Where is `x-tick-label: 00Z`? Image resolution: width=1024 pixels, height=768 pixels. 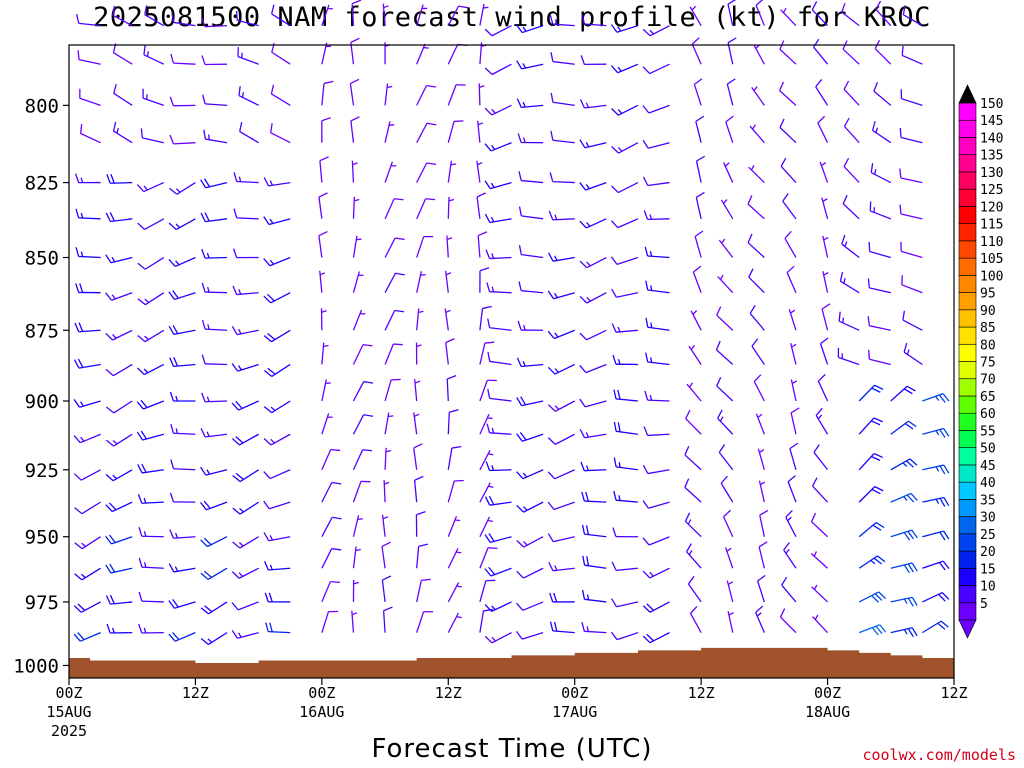
x-tick-label: 00Z is located at coordinates (827, 693).